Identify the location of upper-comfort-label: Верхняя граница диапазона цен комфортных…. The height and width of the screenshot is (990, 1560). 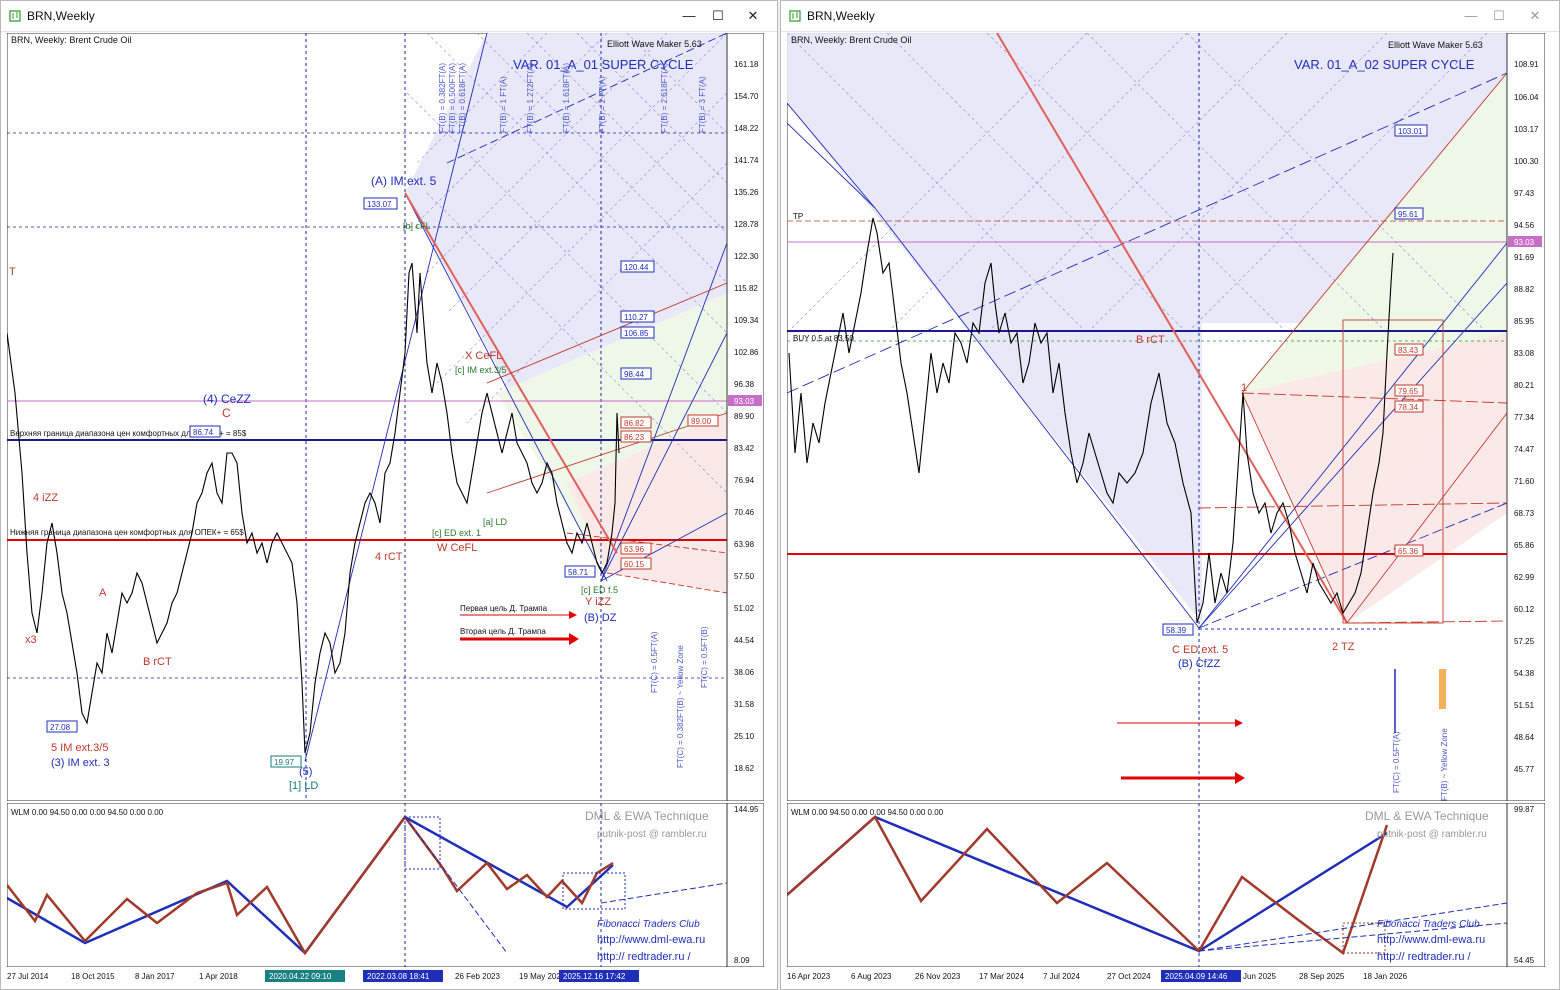
(128, 433).